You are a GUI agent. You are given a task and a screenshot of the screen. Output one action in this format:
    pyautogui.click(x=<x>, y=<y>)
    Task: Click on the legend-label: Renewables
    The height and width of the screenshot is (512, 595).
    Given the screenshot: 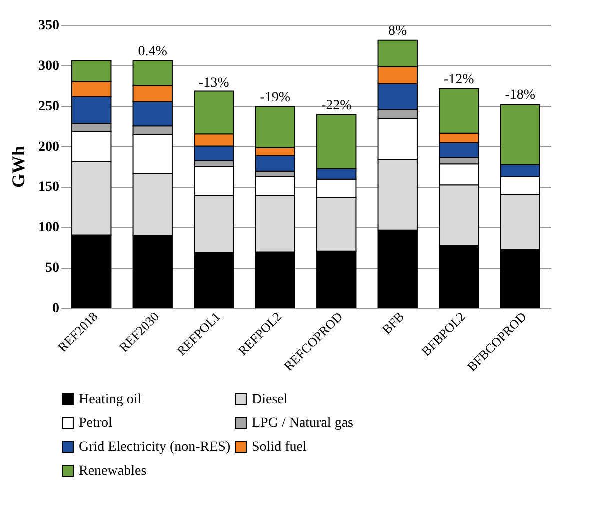 What is the action you would take?
    pyautogui.click(x=113, y=471)
    